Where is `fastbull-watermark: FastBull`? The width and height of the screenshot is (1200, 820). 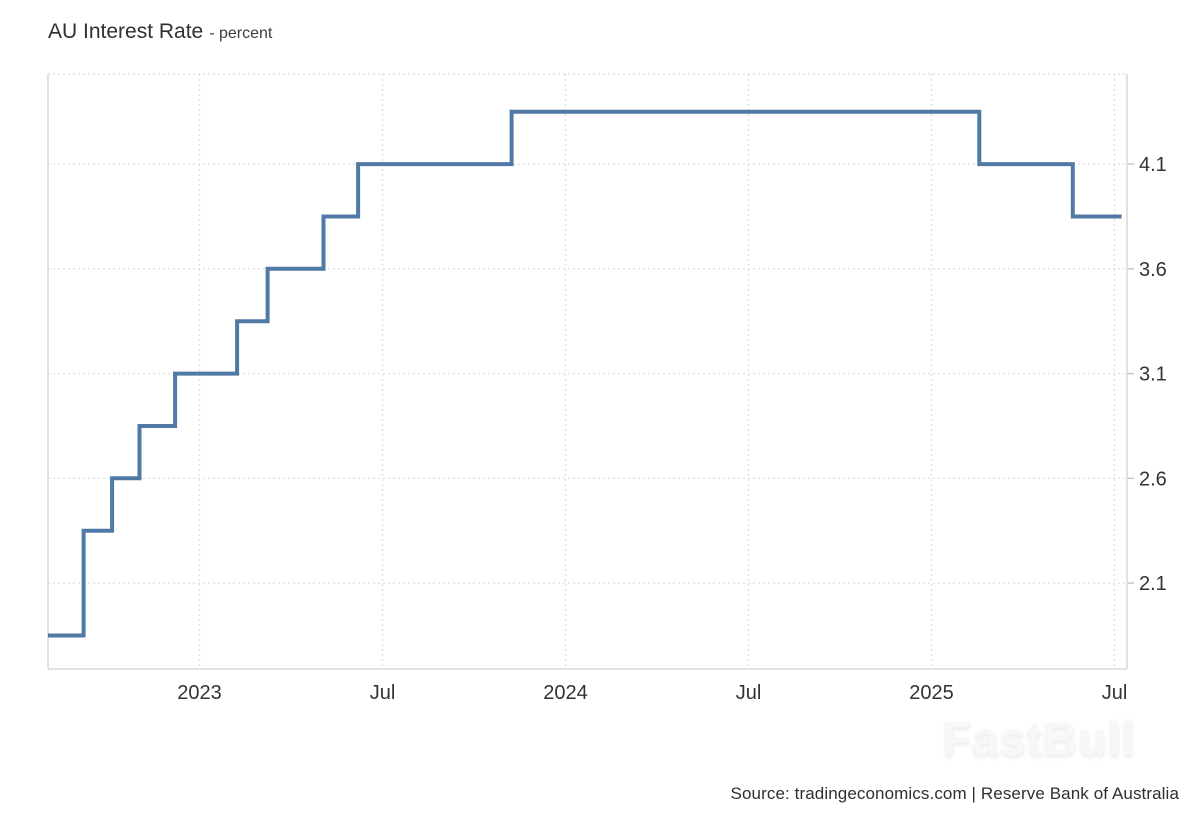
fastbull-watermark: FastBull is located at coordinates (1039, 738).